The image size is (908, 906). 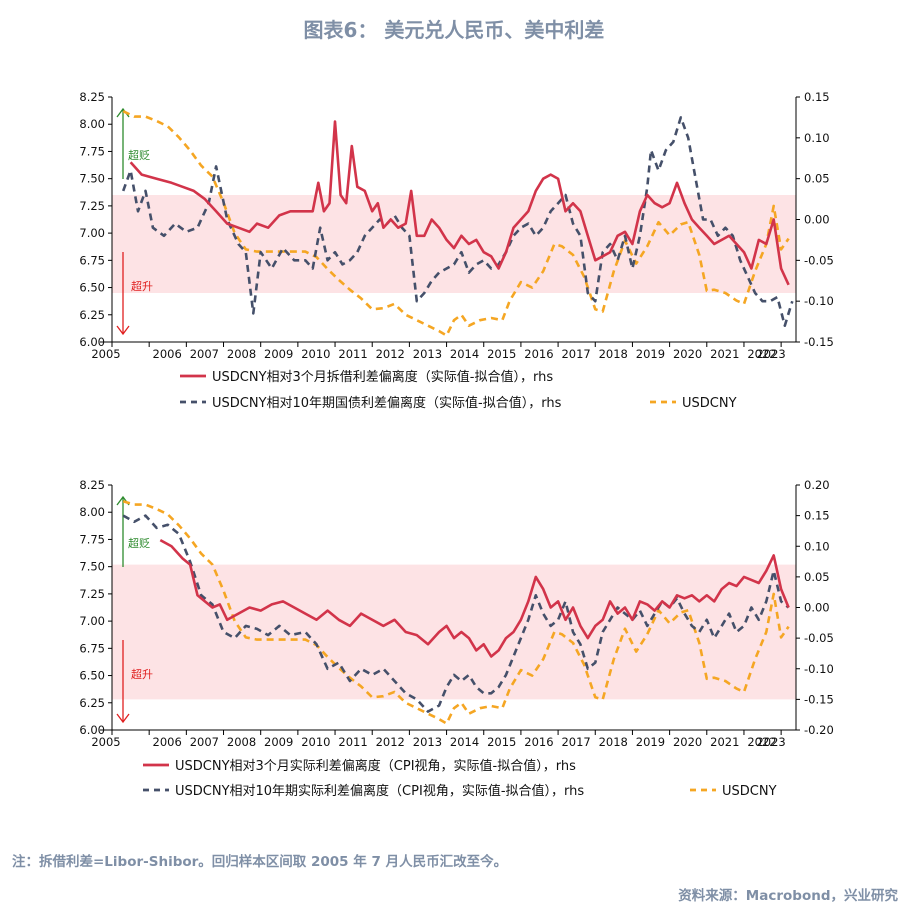 I want to click on legend-label-2: USDCNY相对10年期实际利差偏离度（CPI视角，实际值-拟合值），rhs, so click(x=379, y=791).